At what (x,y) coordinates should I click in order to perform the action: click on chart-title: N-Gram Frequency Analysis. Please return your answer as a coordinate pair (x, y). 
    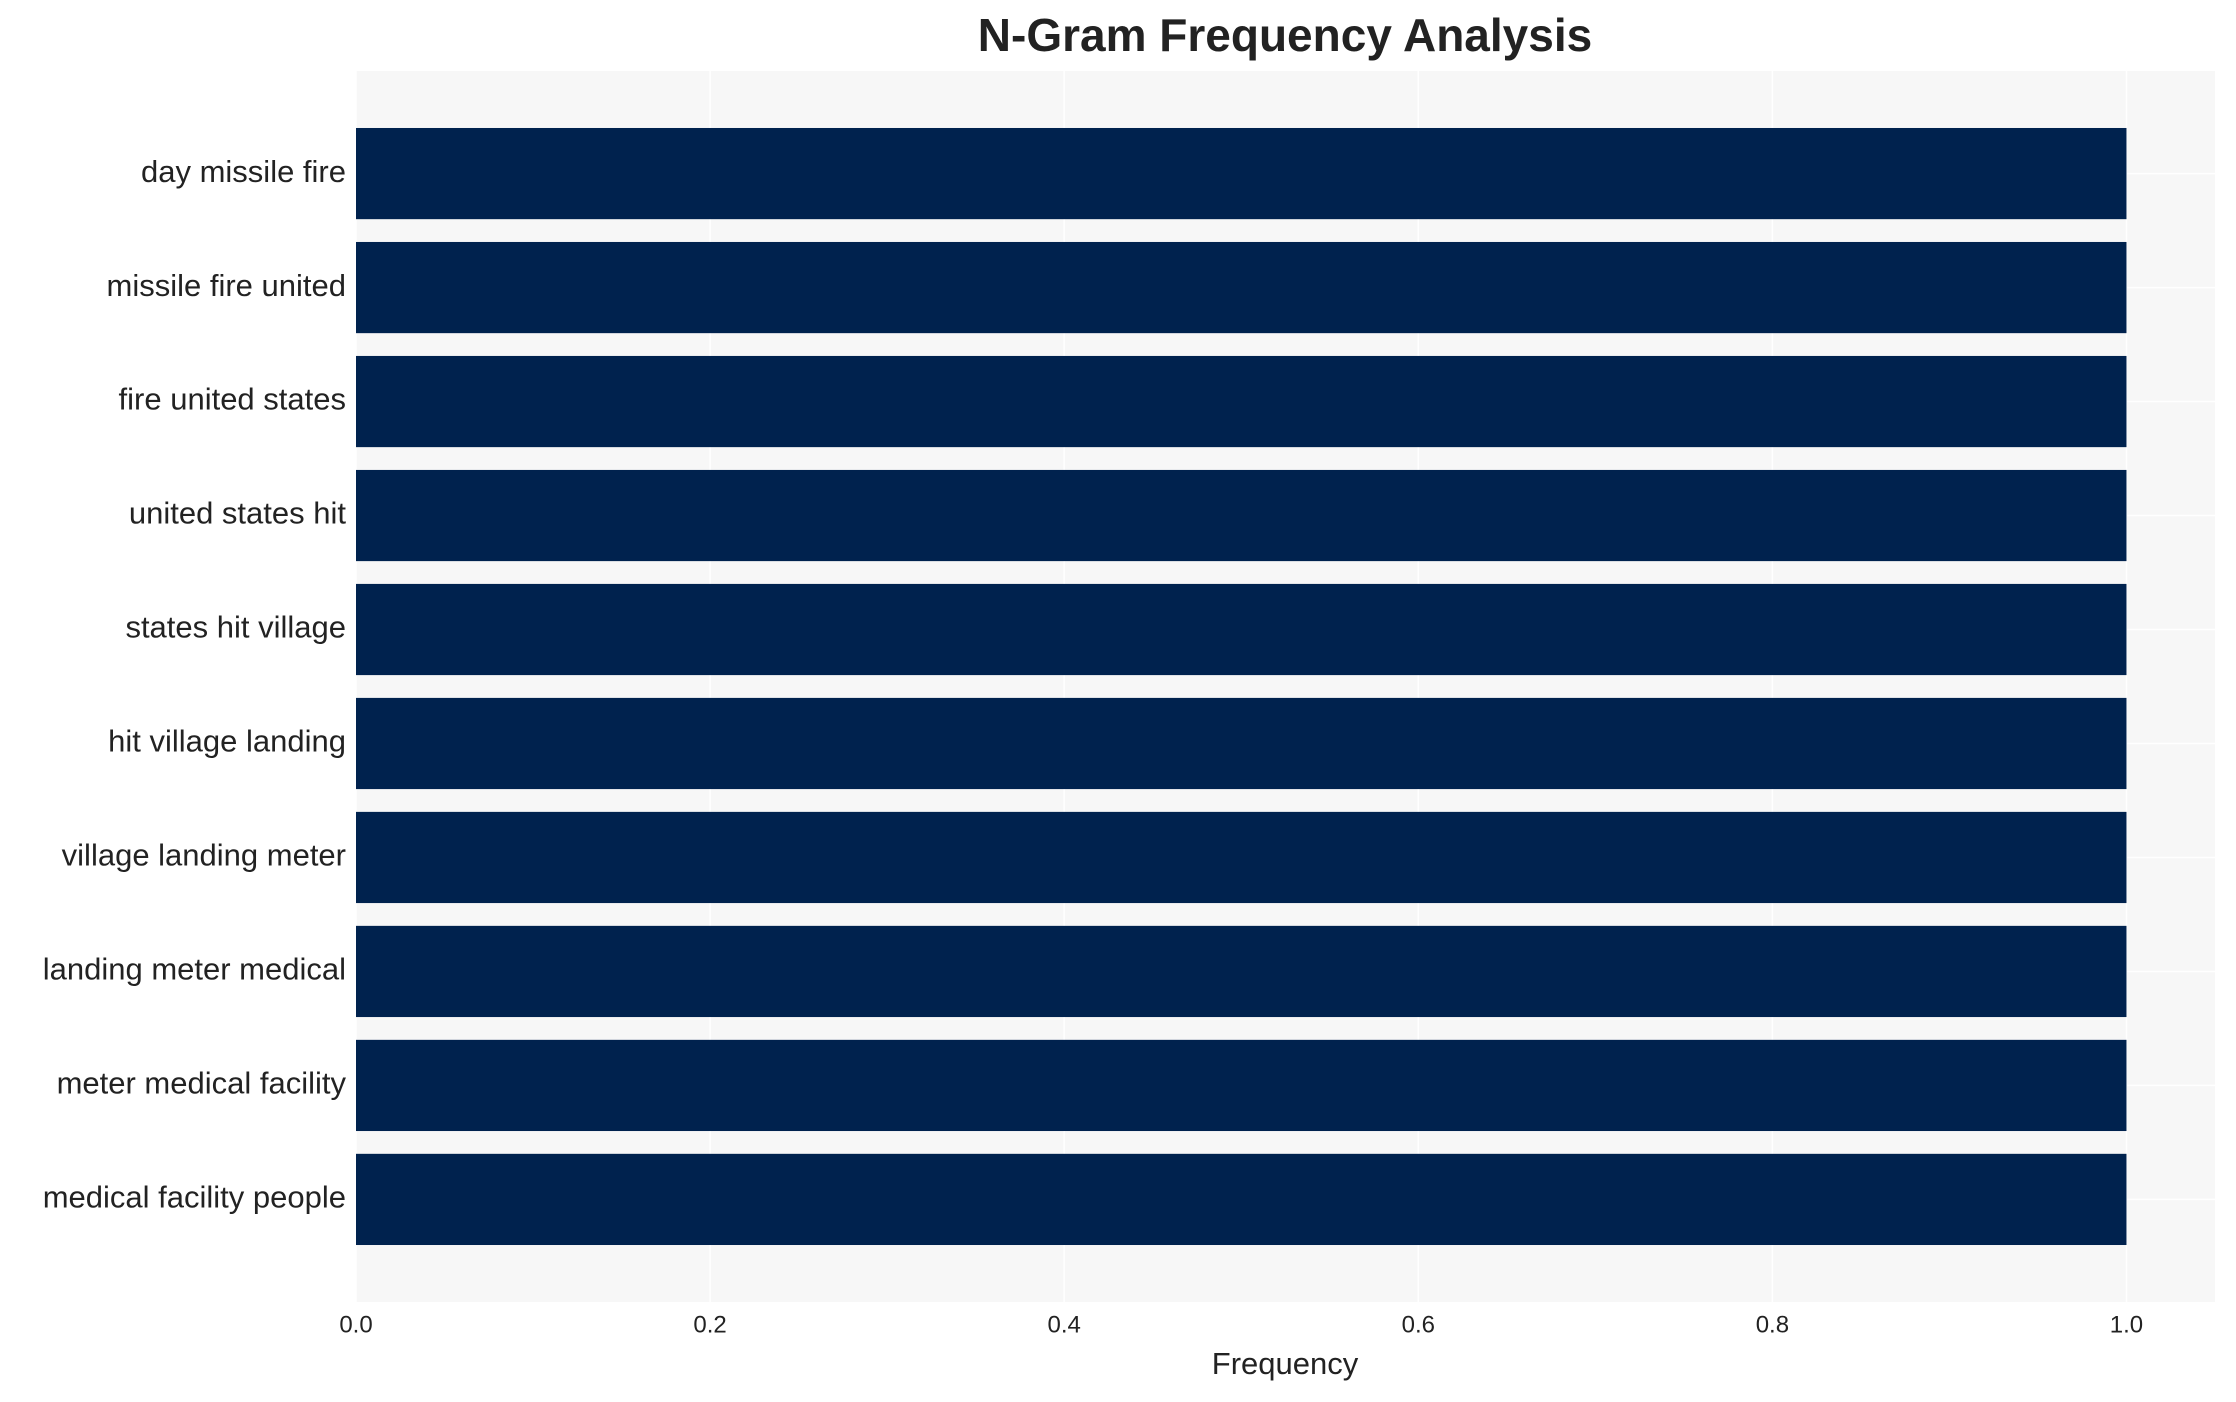
    Looking at the image, I should click on (1285, 35).